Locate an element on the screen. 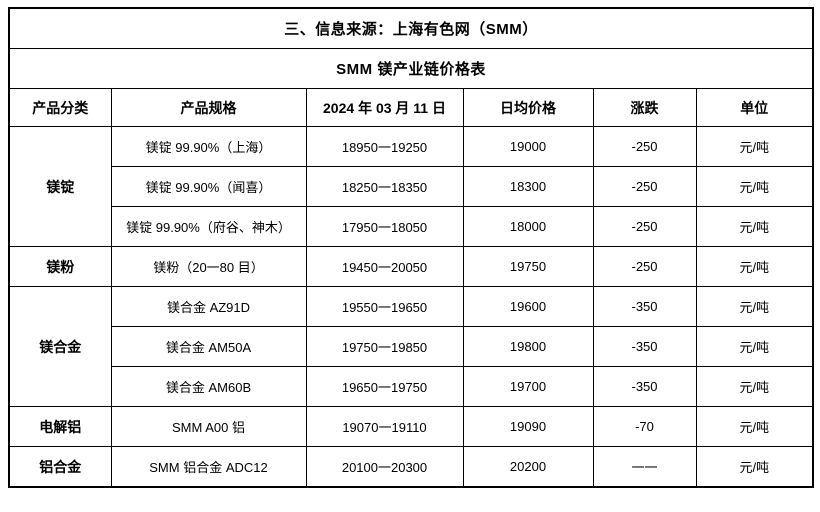 The image size is (820, 512). table-row: 镁合金 AM50A 19750一19850 19800 -350 元/吨 is located at coordinates (411, 346).